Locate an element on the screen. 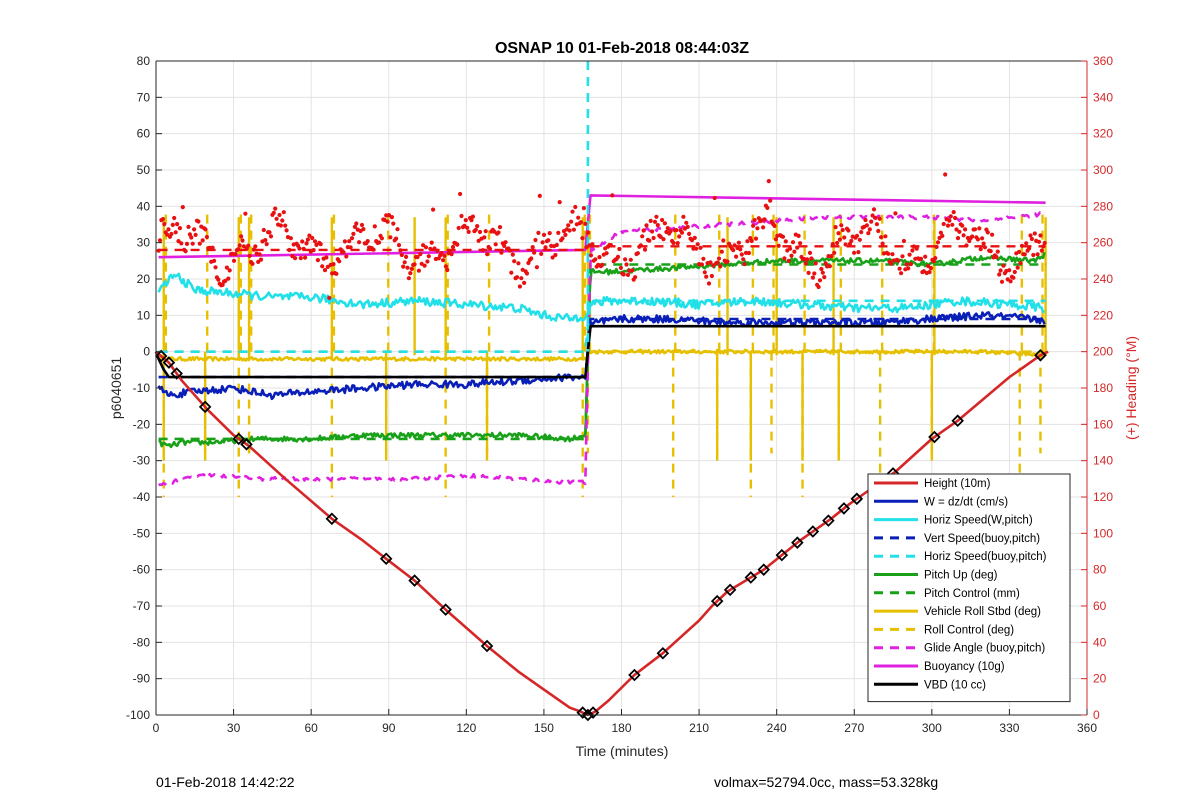 The width and height of the screenshot is (1200, 804). x-tick-label: 90 is located at coordinates (389, 728).